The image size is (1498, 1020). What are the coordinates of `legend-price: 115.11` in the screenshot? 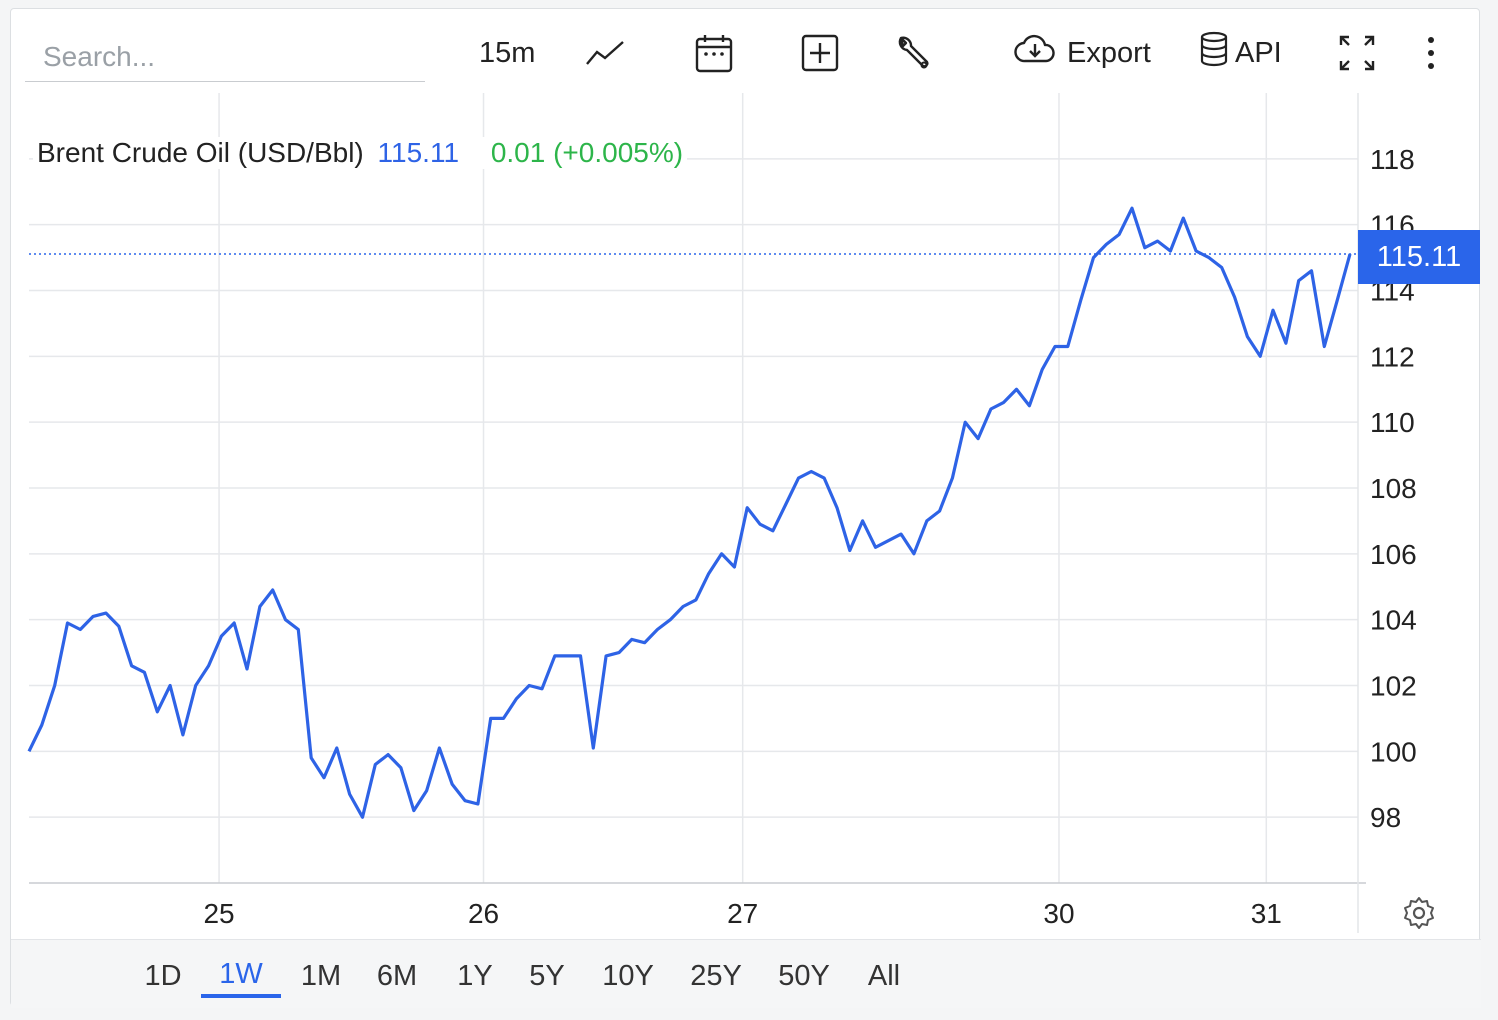 It's located at (418, 152).